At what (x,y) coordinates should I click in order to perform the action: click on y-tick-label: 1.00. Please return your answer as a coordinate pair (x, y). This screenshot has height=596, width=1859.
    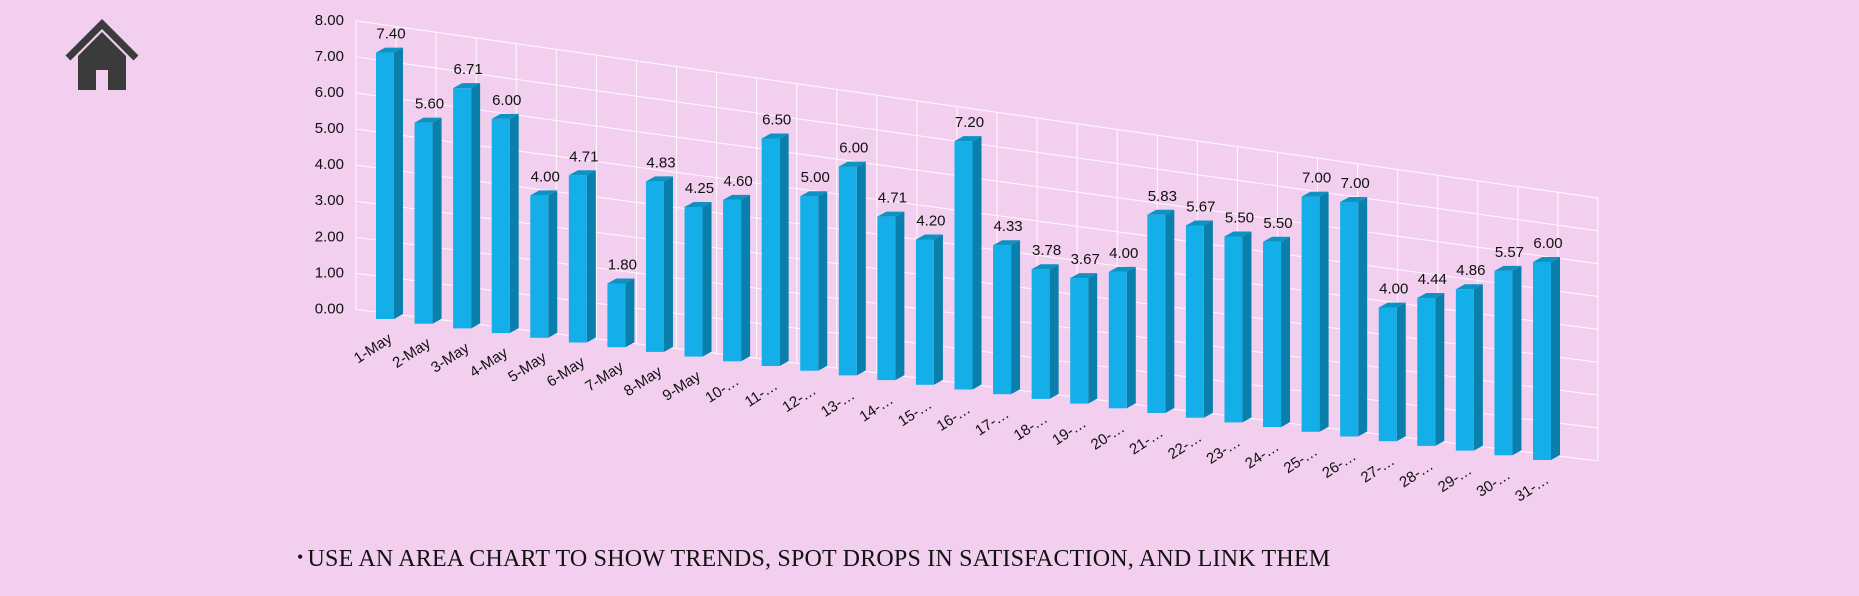
    Looking at the image, I should click on (329, 272).